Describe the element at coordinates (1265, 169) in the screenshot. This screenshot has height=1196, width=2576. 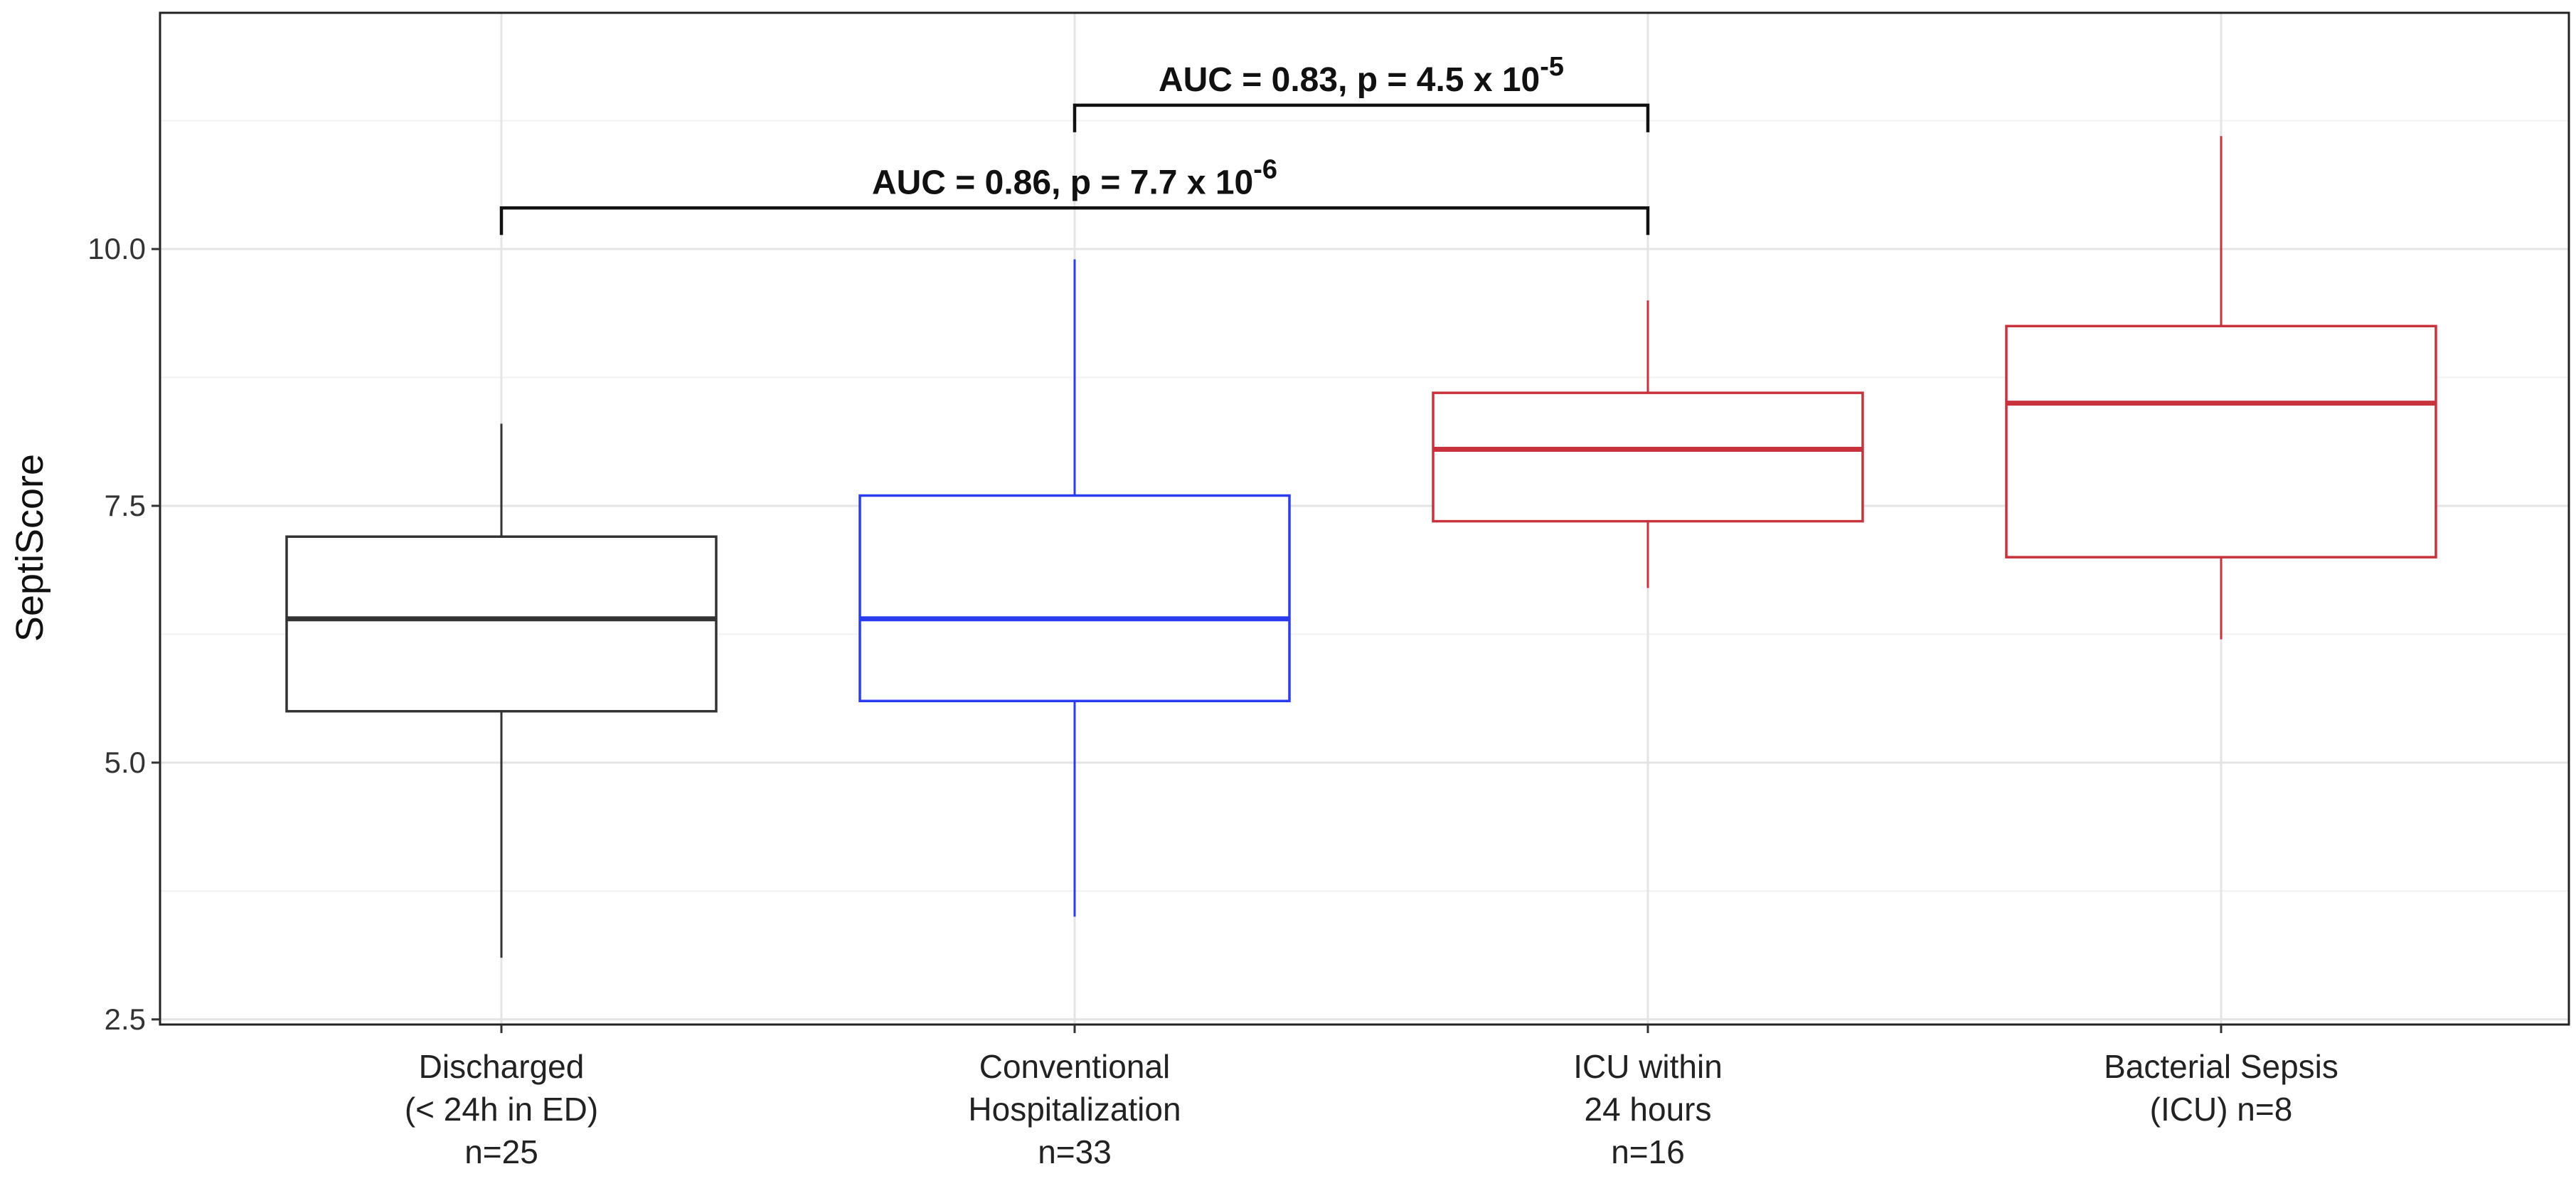
I see `annotation-exponent: -6` at that location.